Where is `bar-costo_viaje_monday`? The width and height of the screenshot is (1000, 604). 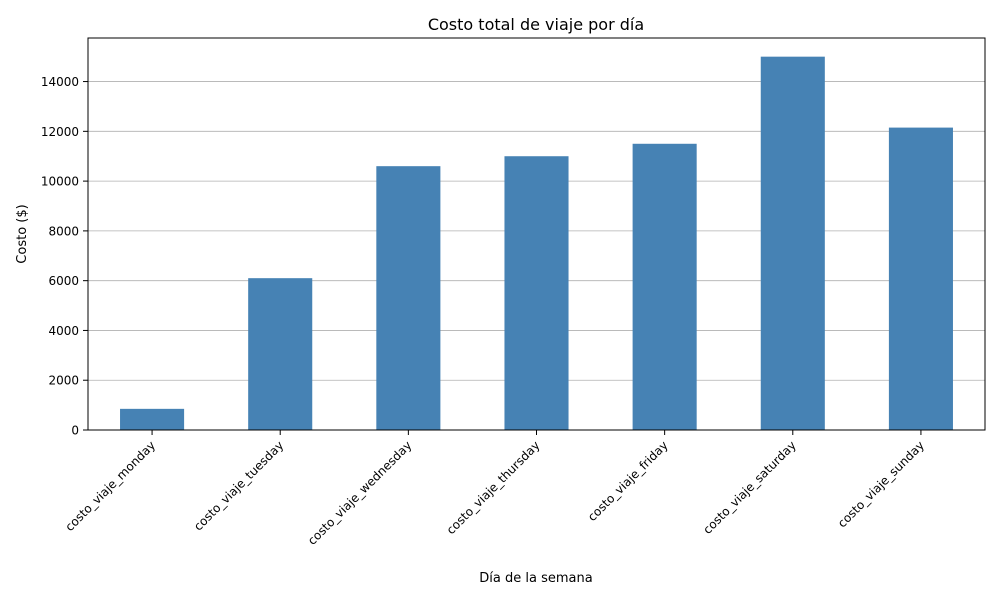
bar-costo_viaje_monday is located at coordinates (152, 419).